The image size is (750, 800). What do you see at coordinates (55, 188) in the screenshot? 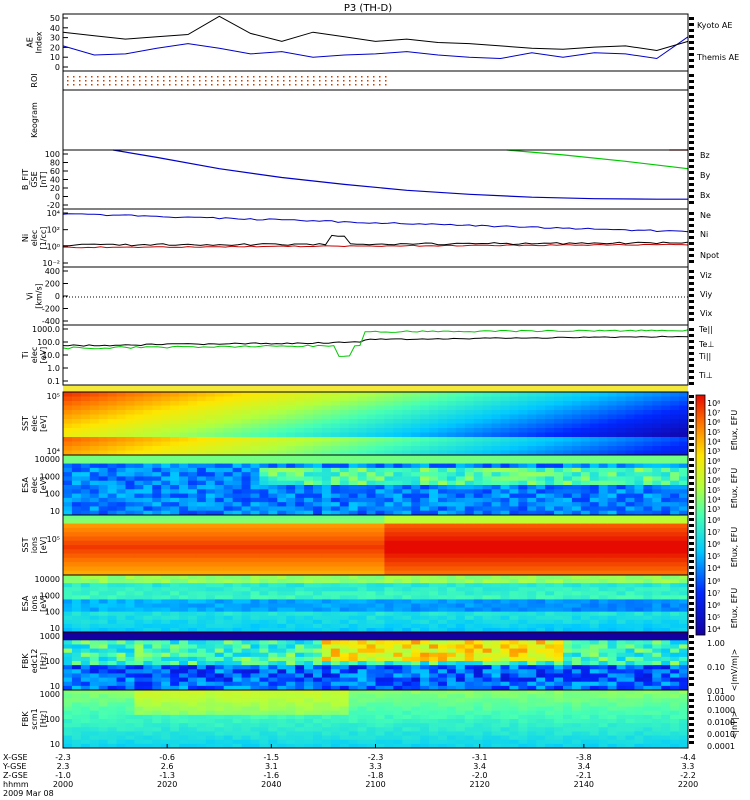
I see `ytick-bfit: 20` at bounding box center [55, 188].